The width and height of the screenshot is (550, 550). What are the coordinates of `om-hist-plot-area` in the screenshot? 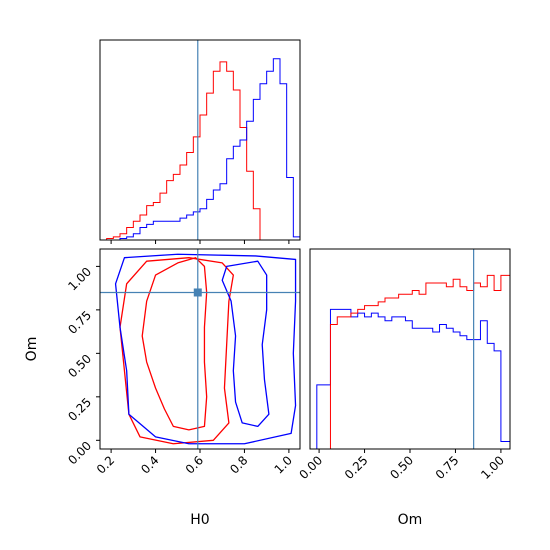 It's located at (410, 361).